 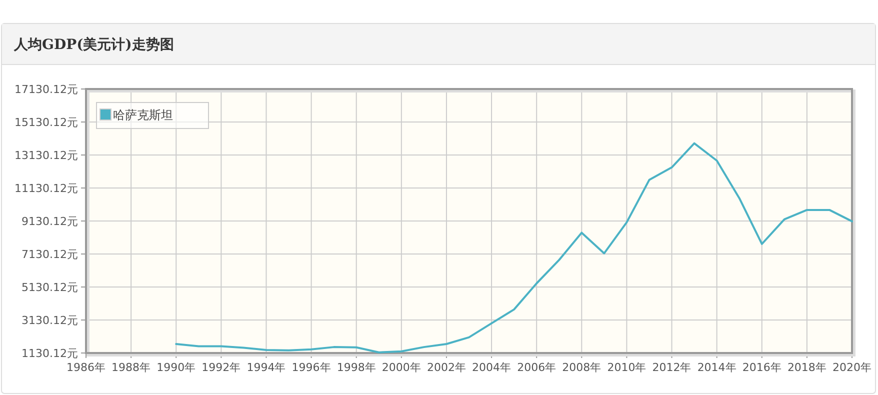 I want to click on y-tick-label: 17130.12元, so click(x=46, y=89).